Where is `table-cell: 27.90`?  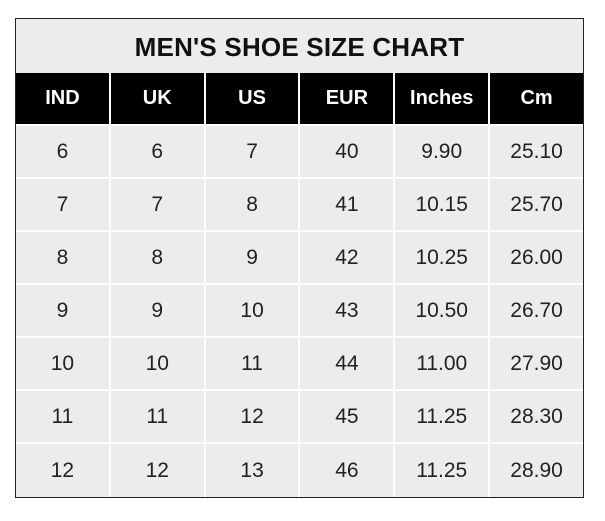 table-cell: 27.90 is located at coordinates (536, 364).